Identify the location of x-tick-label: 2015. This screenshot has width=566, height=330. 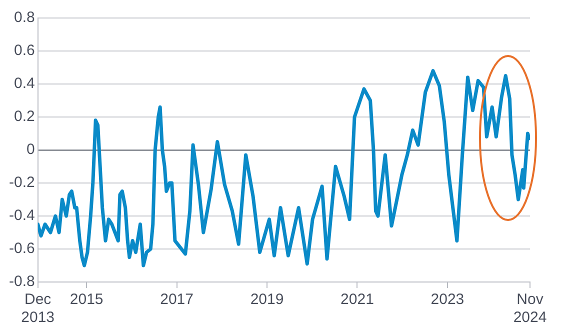
(87, 299).